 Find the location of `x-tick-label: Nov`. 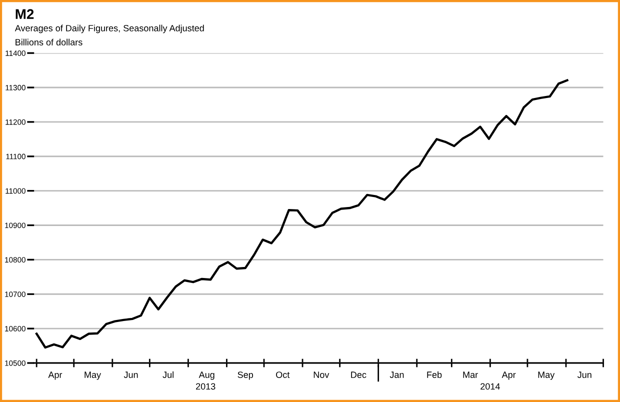

x-tick-label: Nov is located at coordinates (322, 375).